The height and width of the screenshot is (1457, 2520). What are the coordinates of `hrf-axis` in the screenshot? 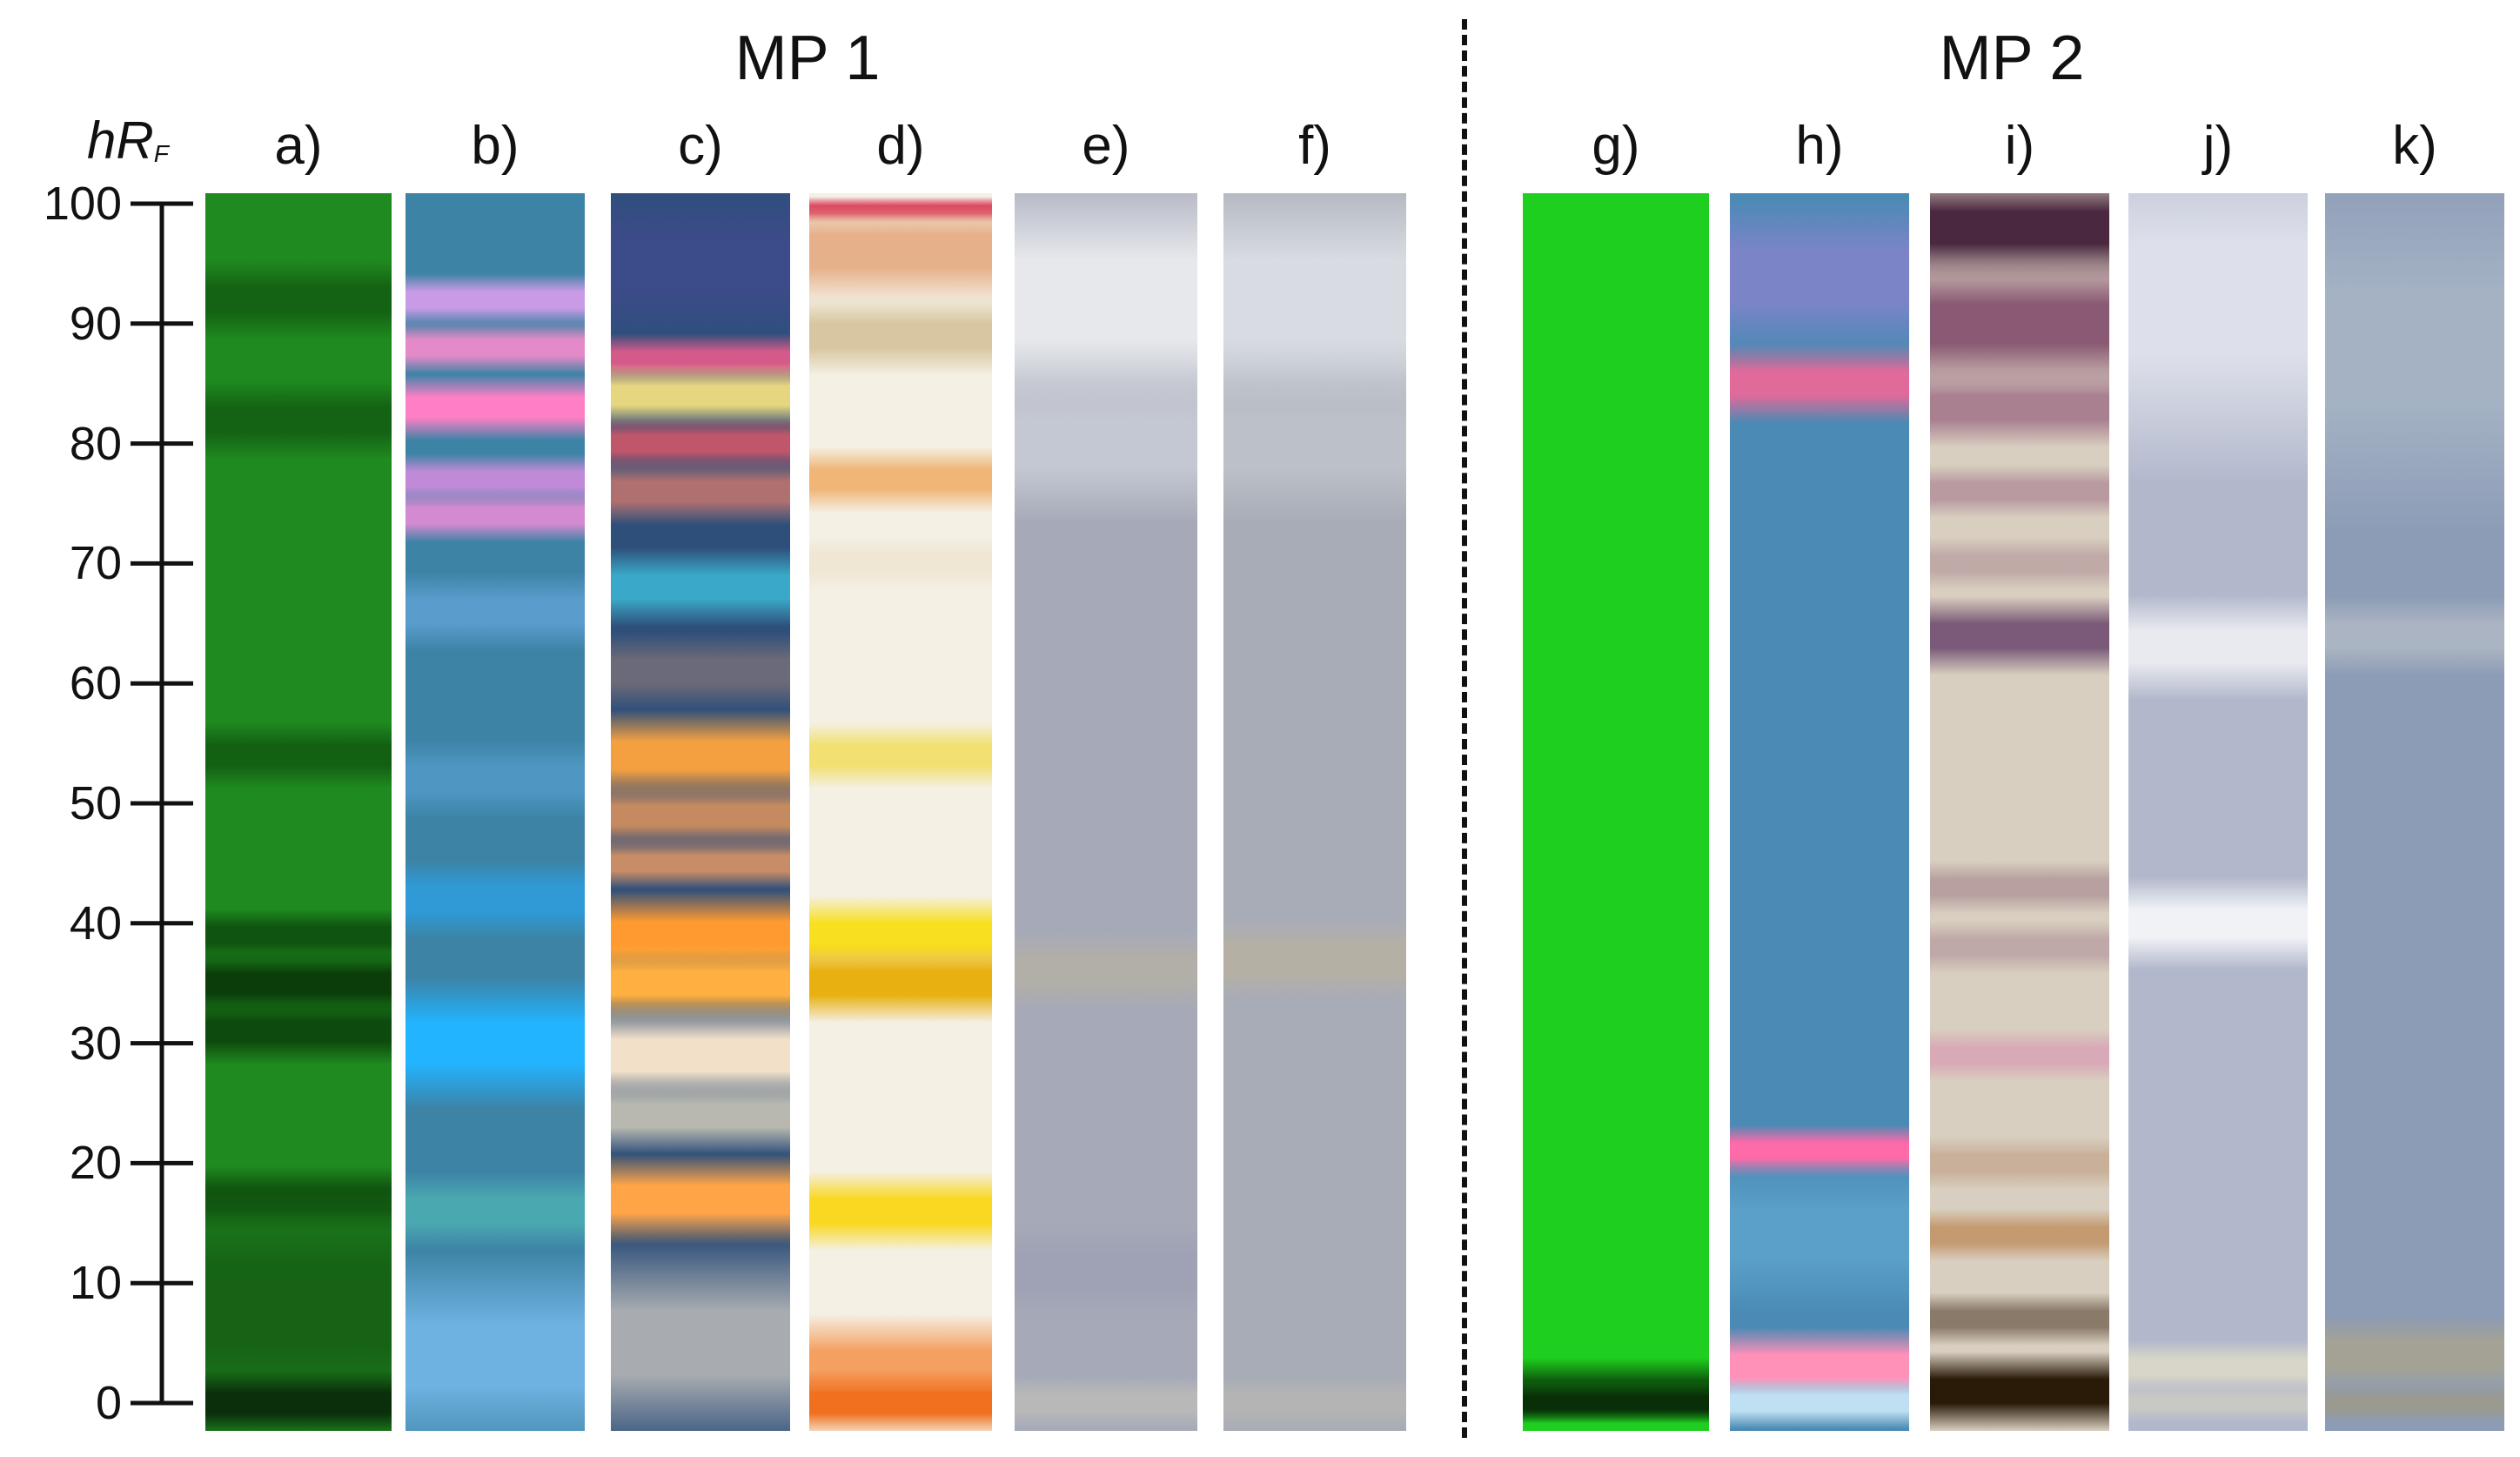 It's located at (162, 804).